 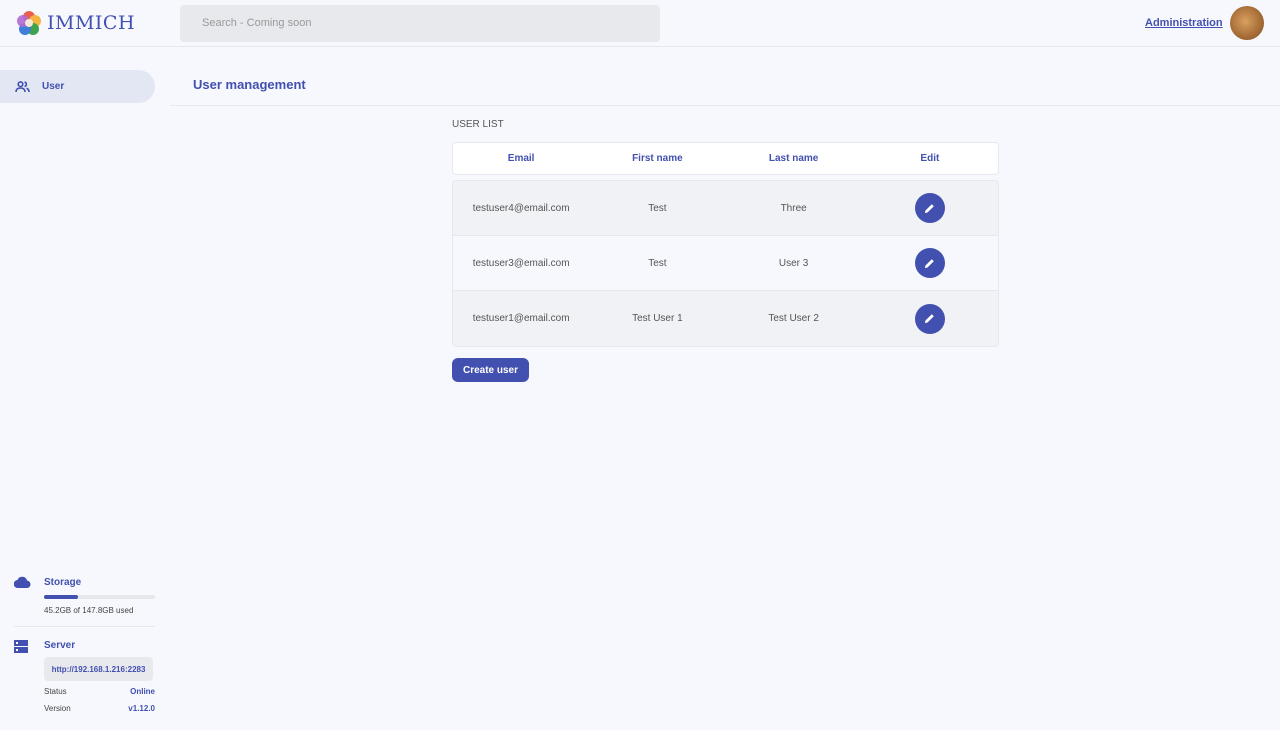 I want to click on table-row: testuser3@email.com Test User 3, so click(x=725, y=263).